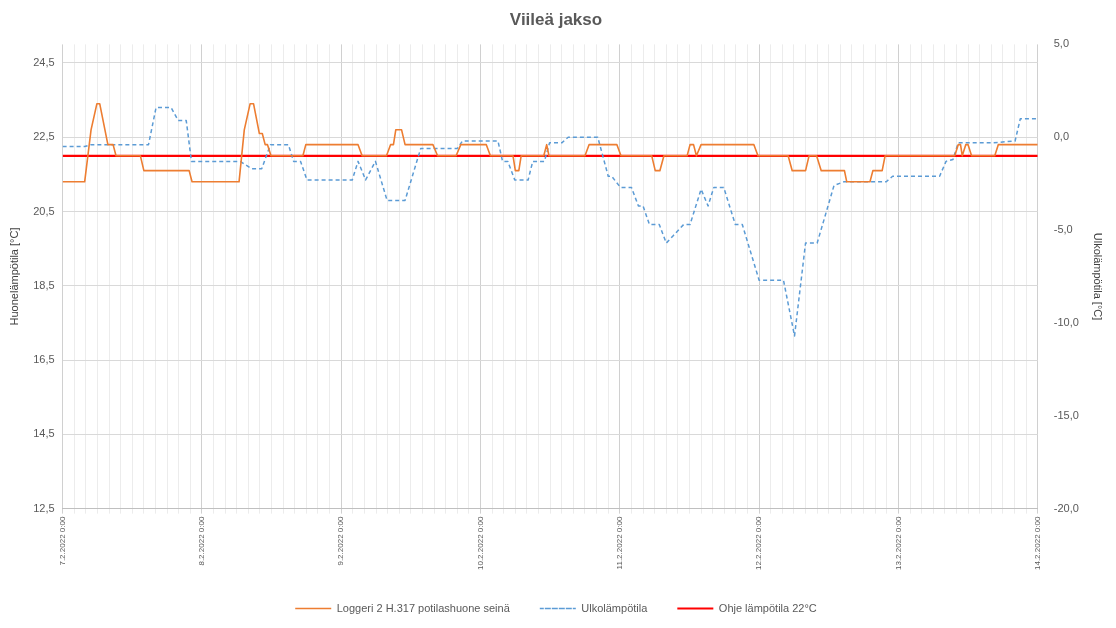 Image resolution: width=1116 pixels, height=628 pixels. What do you see at coordinates (44, 433) in the screenshot?
I see `y-tick-label: 14,5` at bounding box center [44, 433].